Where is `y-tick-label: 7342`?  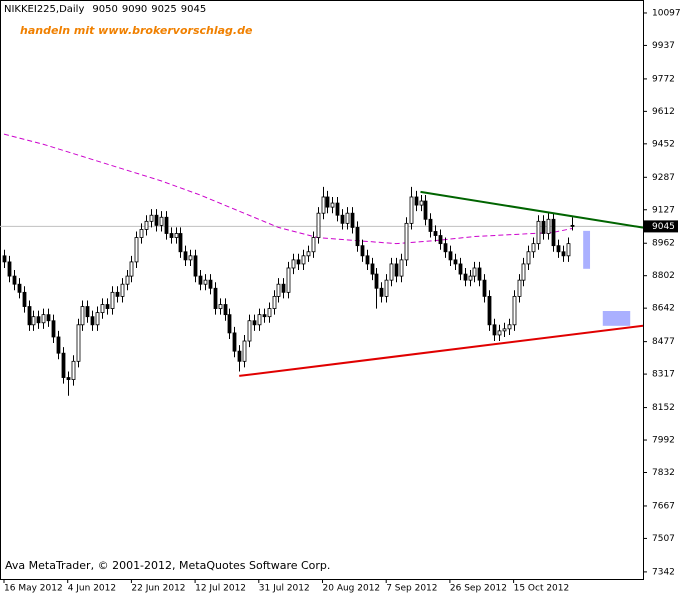 y-tick-label: 7342 is located at coordinates (663, 572).